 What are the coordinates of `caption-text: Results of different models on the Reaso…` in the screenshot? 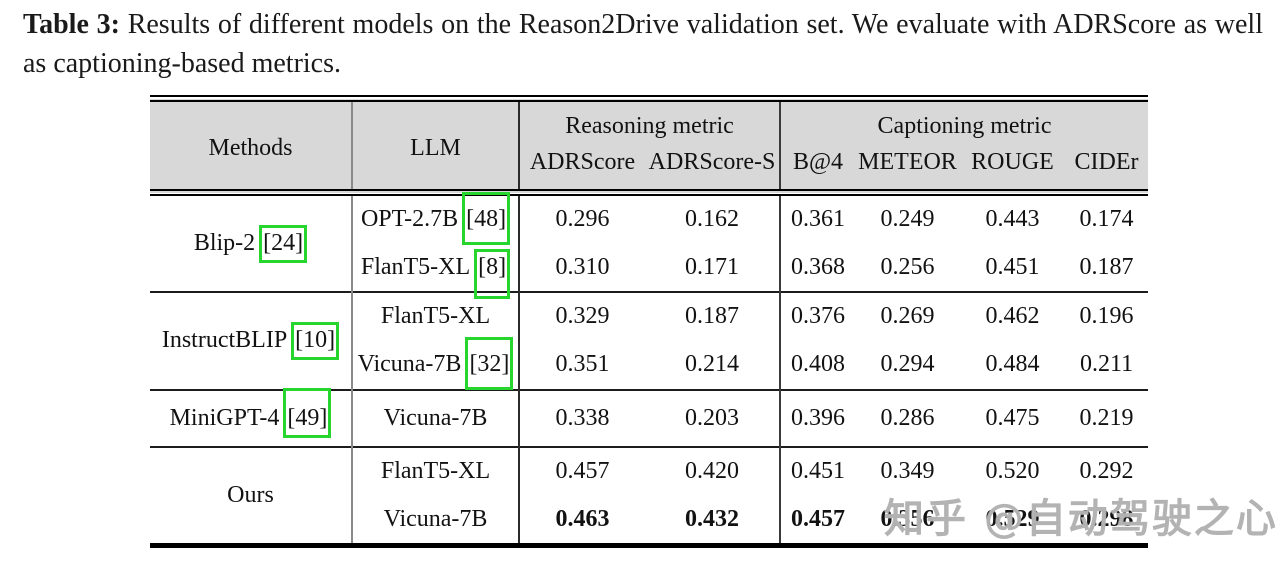 It's located at (643, 44).